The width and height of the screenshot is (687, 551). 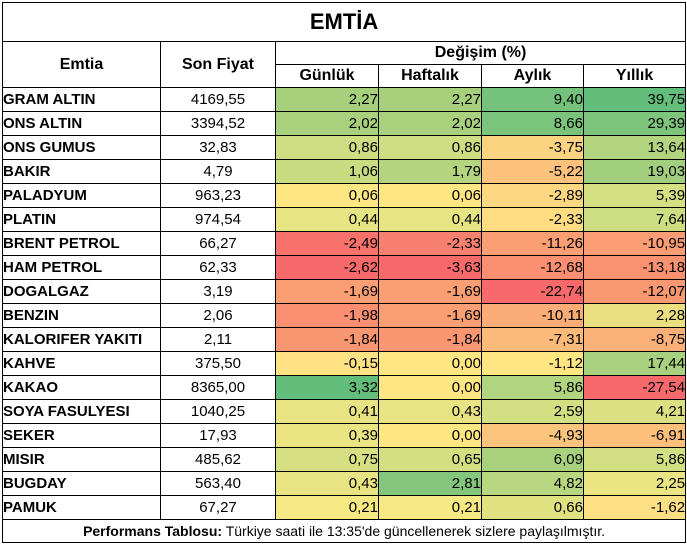 I want to click on table-row: DOGALGAZ 3,19 -1,69 -1,69 -22,74 -12,07, so click(x=344, y=291).